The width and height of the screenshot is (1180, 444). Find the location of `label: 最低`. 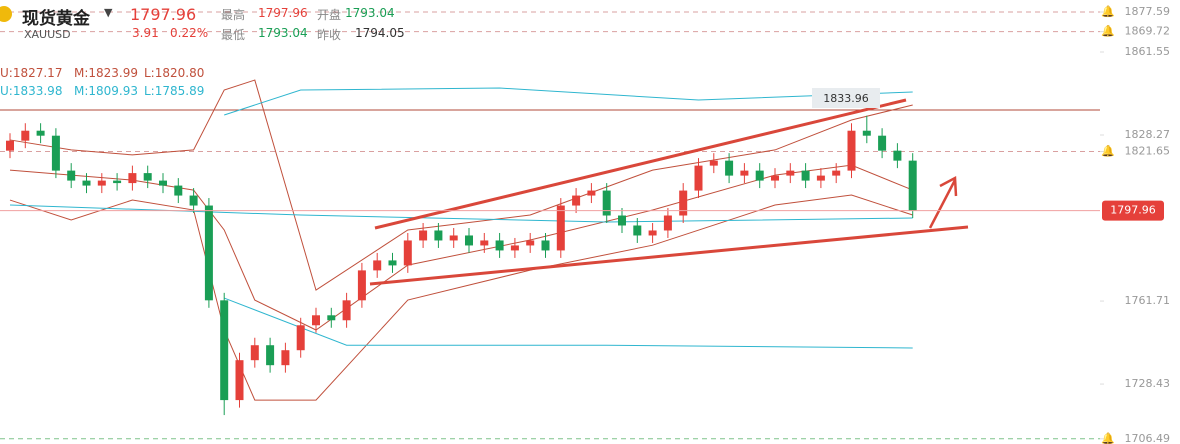

label: 最低 is located at coordinates (233, 35).